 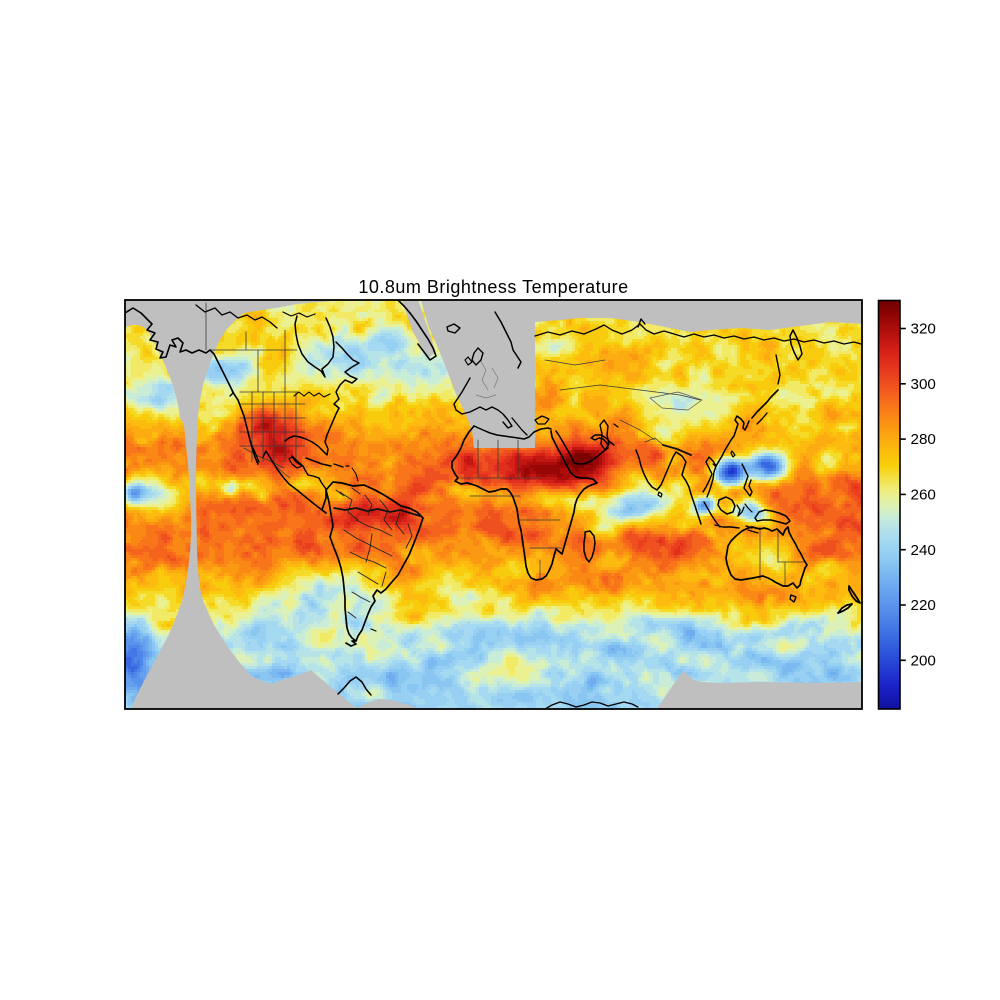 What do you see at coordinates (923, 605) in the screenshot?
I see `svg-text: 220` at bounding box center [923, 605].